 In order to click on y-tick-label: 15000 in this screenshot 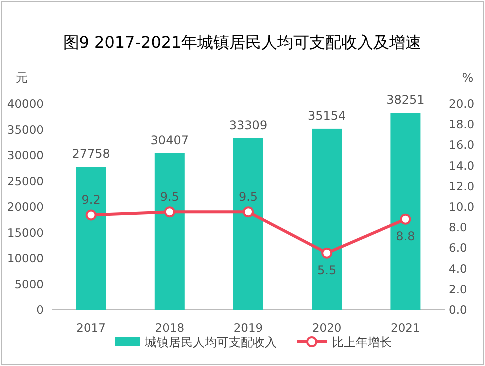, I will do `click(25, 233)`.